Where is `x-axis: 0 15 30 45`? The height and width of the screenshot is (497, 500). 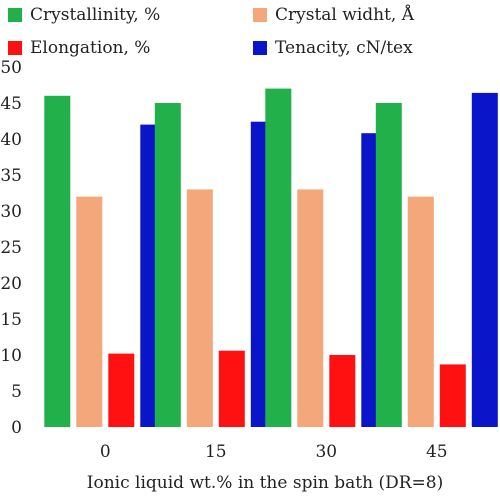
x-axis: 0 15 30 45 is located at coordinates (274, 452).